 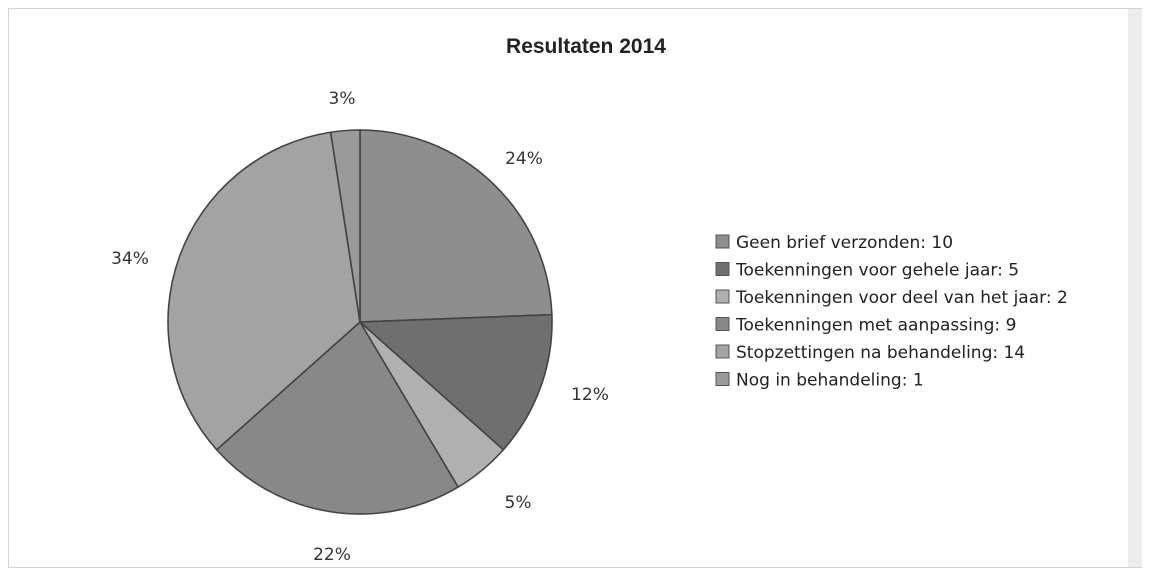 I want to click on legend-entry: Nog in behandeling: 1, so click(x=830, y=381).